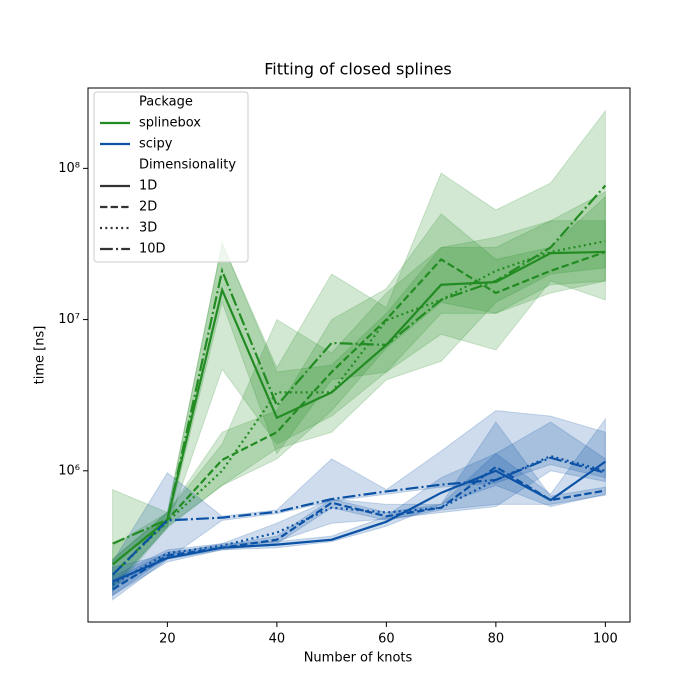  What do you see at coordinates (166, 102) in the screenshot?
I see `legend-section-title: Package` at bounding box center [166, 102].